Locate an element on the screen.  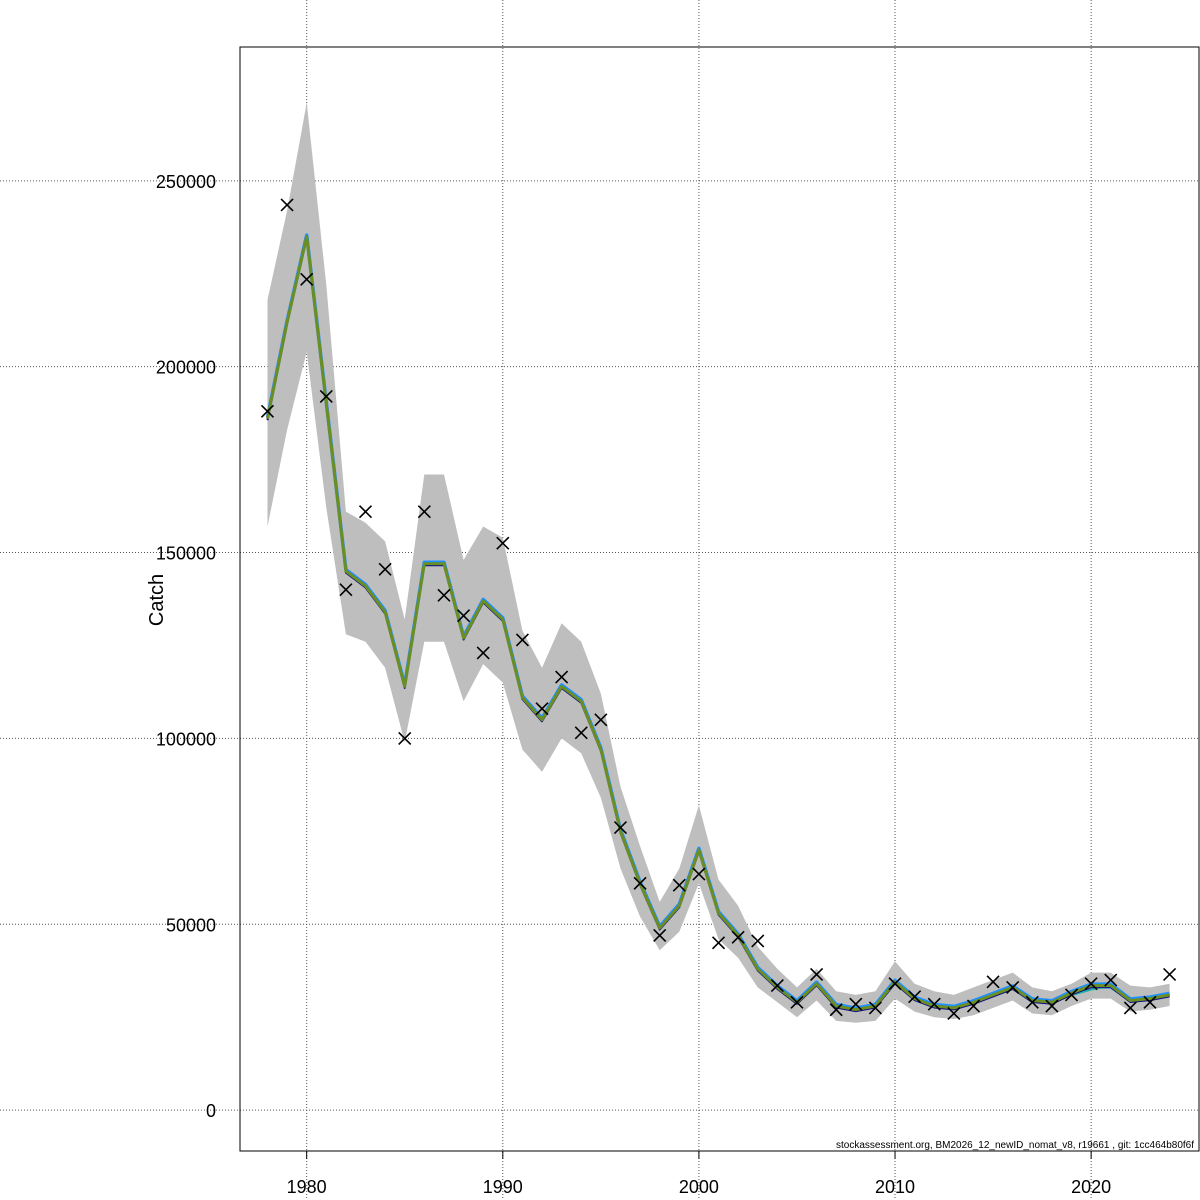
x-tick-label: 2010 is located at coordinates (895, 1187).